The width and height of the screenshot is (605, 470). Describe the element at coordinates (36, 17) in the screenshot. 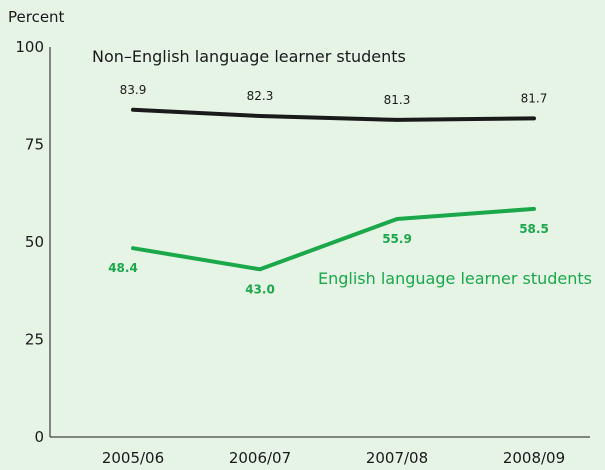

I see `y-axis-label: Percent` at that location.